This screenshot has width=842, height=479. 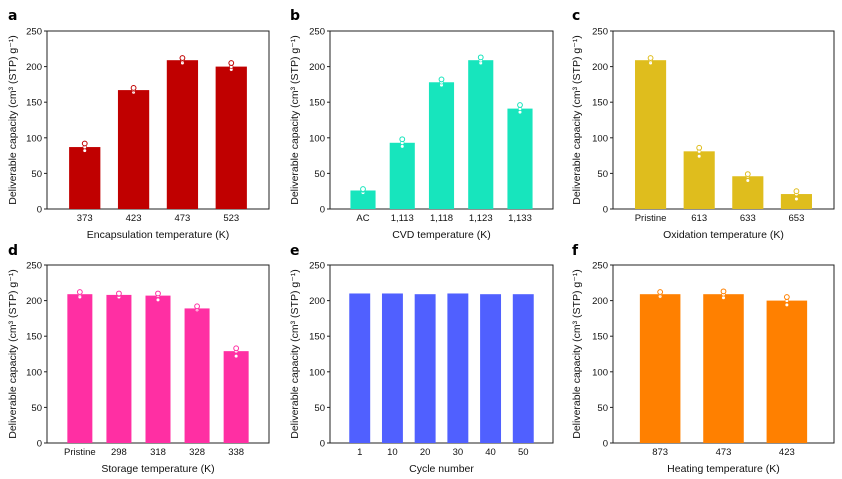 I want to click on panel-letter: d, so click(x=13, y=251).